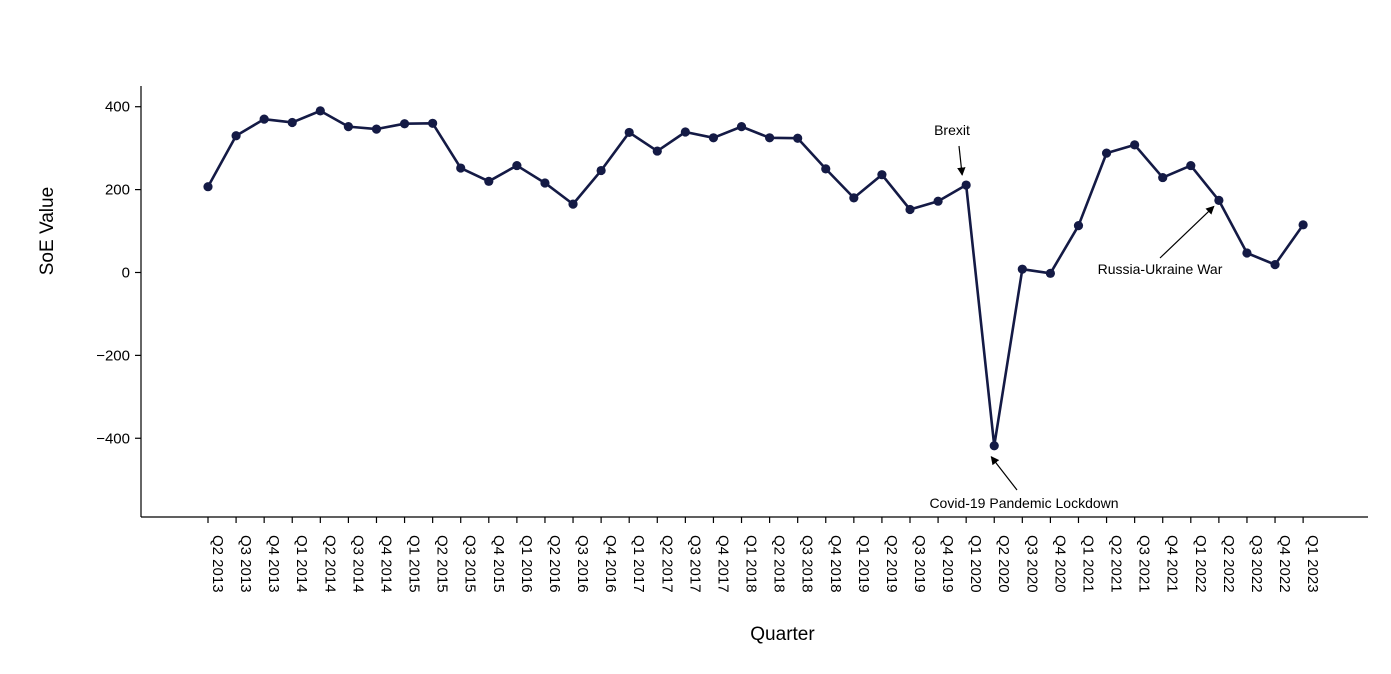 The height and width of the screenshot is (674, 1391). What do you see at coordinates (470, 564) in the screenshot?
I see `x-tick-label: Q3 2015` at bounding box center [470, 564].